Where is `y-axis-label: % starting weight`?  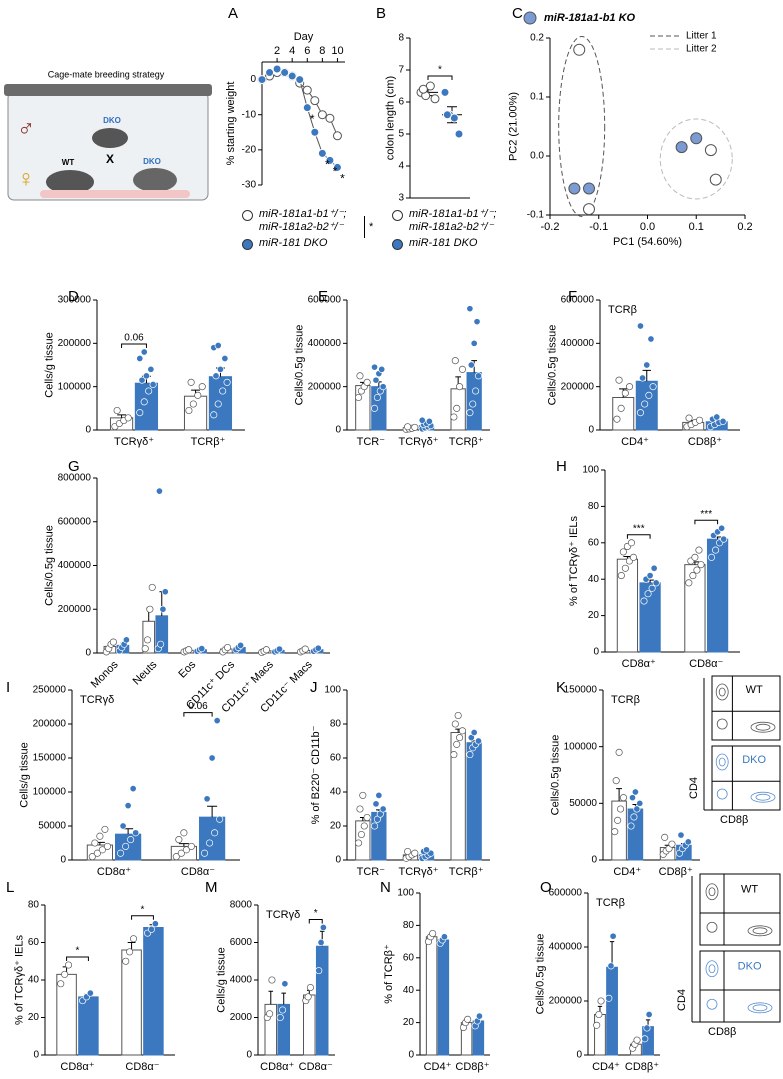 y-axis-label: % starting weight is located at coordinates (231, 124).